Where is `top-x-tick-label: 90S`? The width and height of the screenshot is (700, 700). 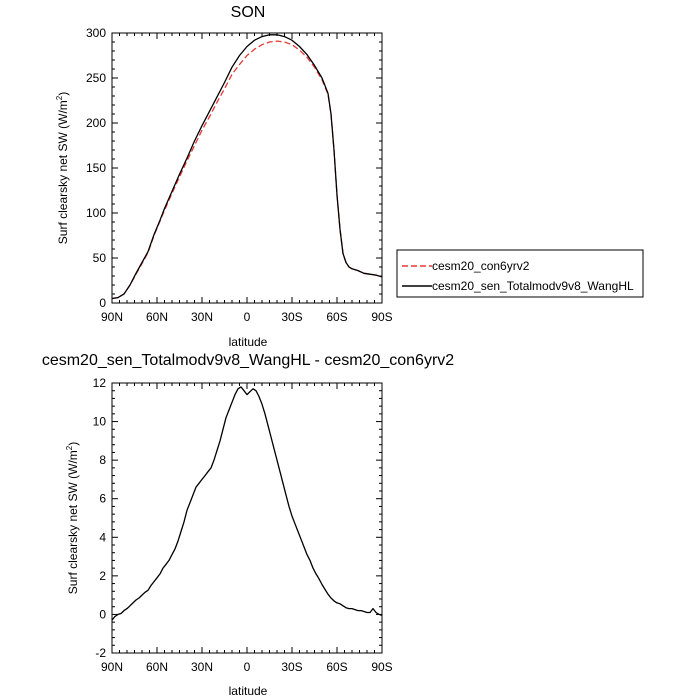
top-x-tick-label: 90S is located at coordinates (381, 317).